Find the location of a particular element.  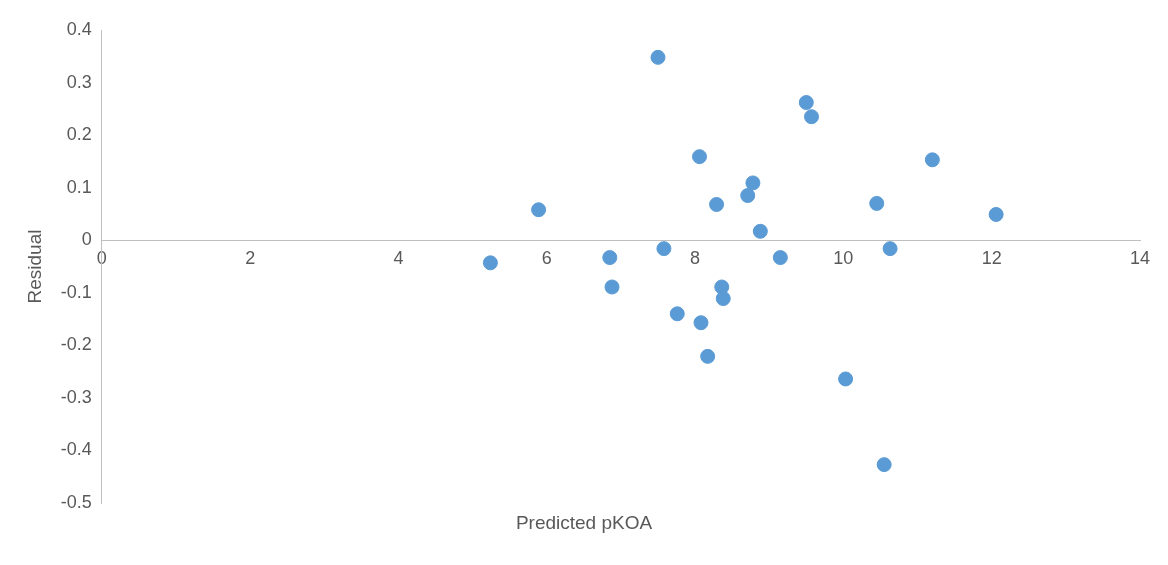

x-tick-label: 14 is located at coordinates (1140, 257).